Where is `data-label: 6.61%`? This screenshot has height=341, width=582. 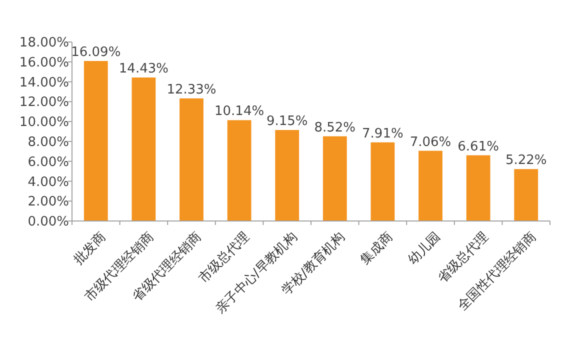 data-label: 6.61% is located at coordinates (478, 146).